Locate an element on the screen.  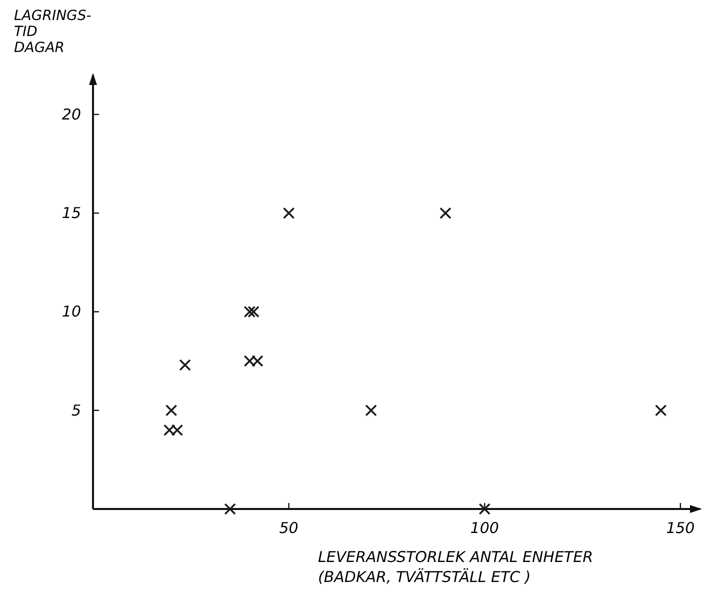
y-axis-title: LAGRINGS- TID DAGAR is located at coordinates (53, 32).